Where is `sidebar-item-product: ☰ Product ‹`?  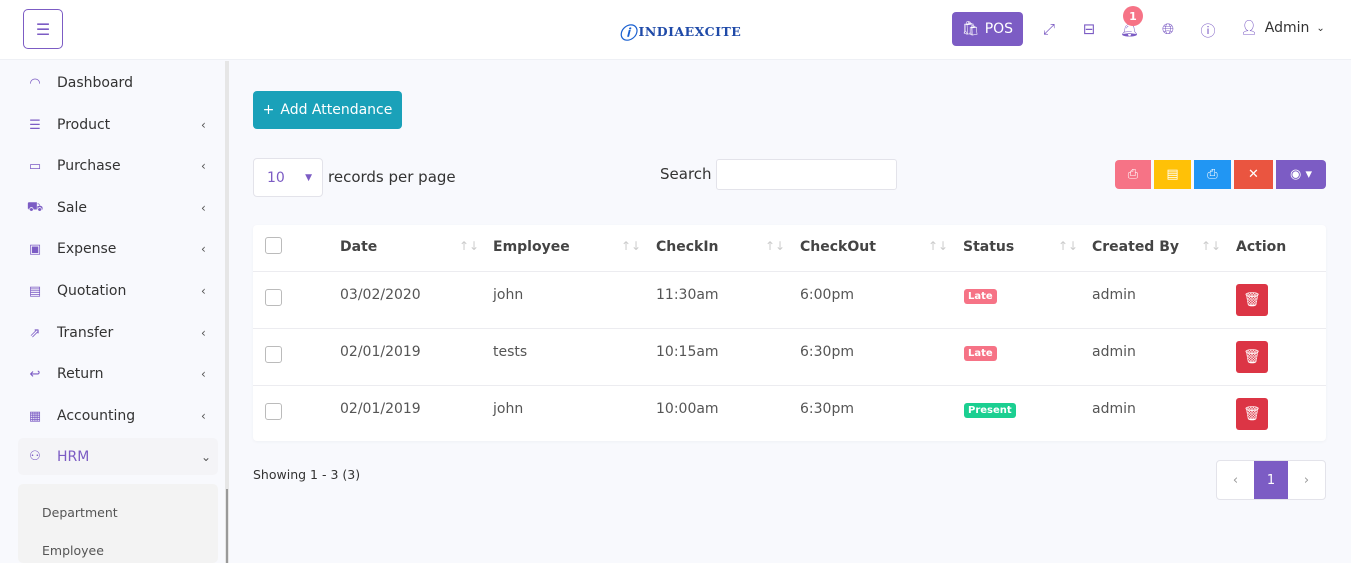 sidebar-item-product: ☰ Product ‹ is located at coordinates (118, 125).